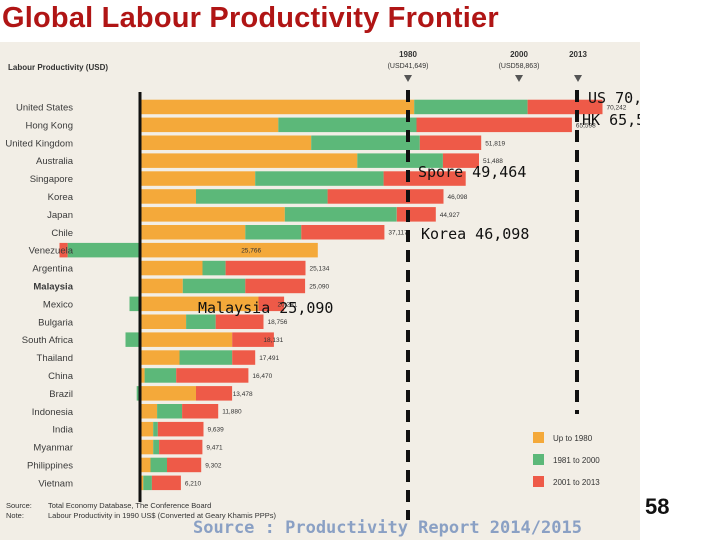  Describe the element at coordinates (49, 125) in the screenshot. I see `category-label-hong-kong: Hong Kong` at that location.